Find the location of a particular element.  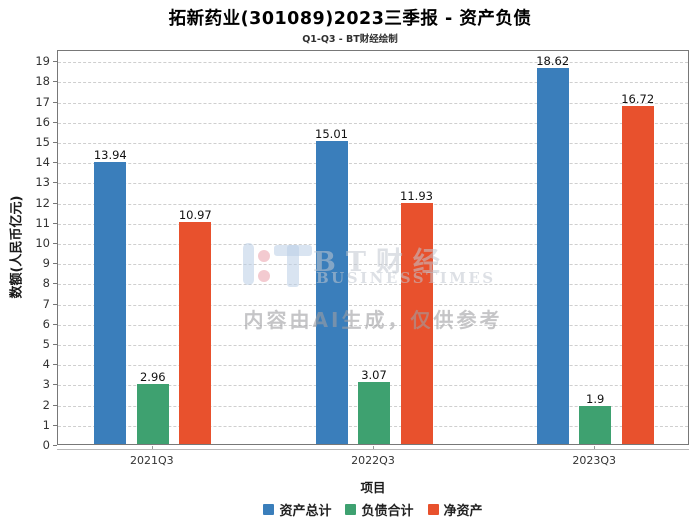

x-axis-line is located at coordinates (373, 449).